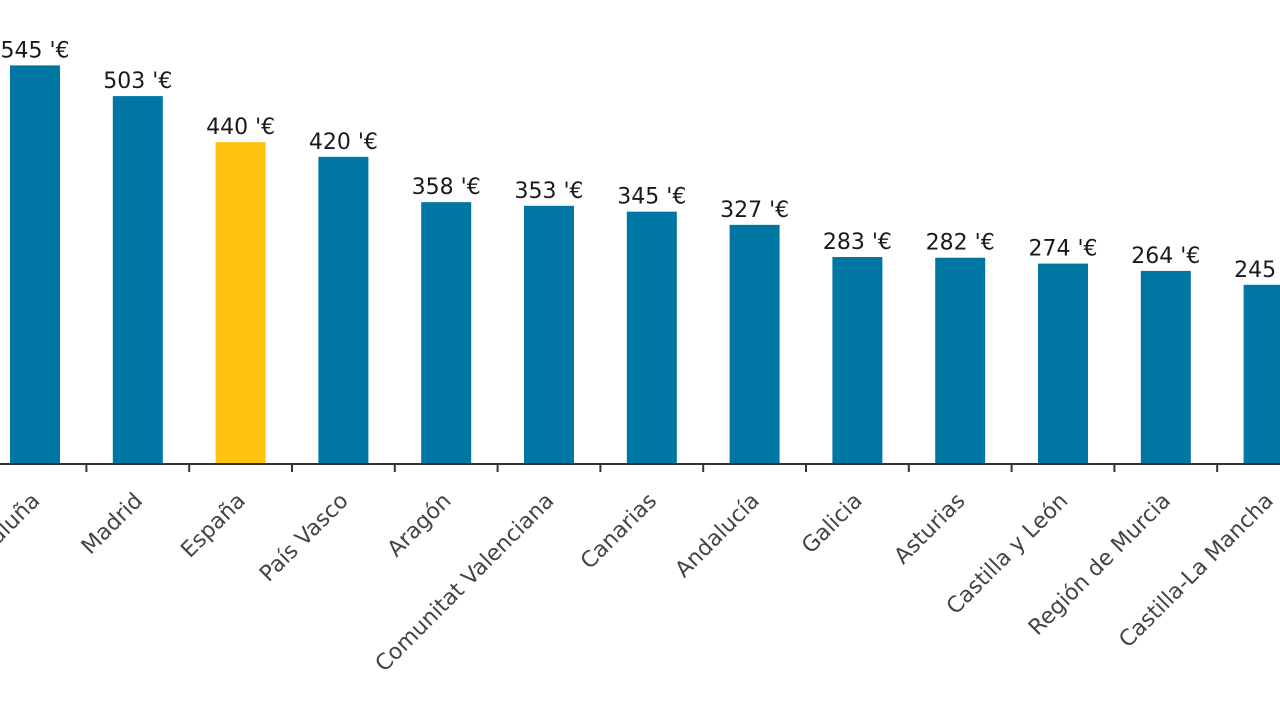 This screenshot has height=720, width=1280. I want to click on category-label: Asturias, so click(930, 529).